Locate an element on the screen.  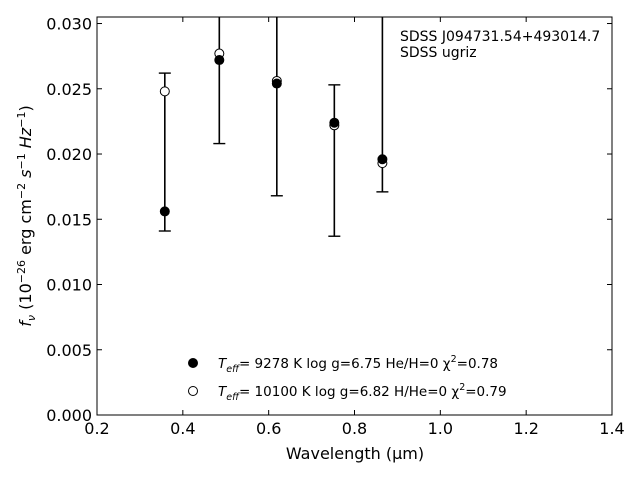
x-tick-label: 0.6 is located at coordinates (268, 428).